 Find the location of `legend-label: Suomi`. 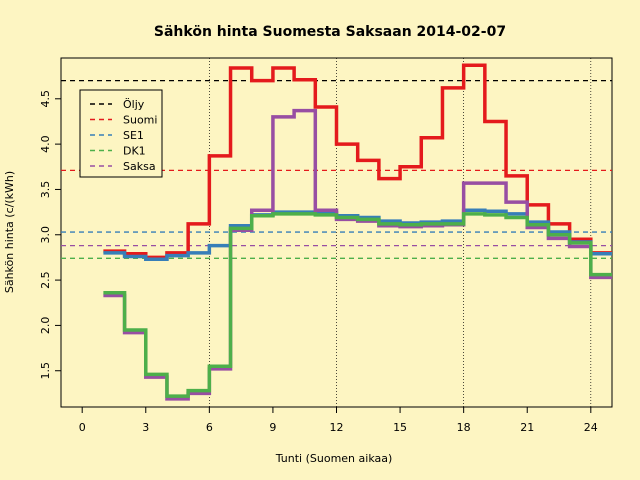

legend-label: Suomi is located at coordinates (140, 120).